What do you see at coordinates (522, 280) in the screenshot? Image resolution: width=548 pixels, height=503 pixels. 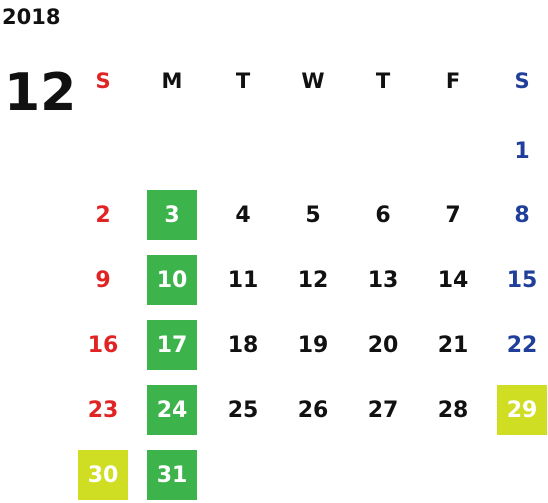 I see `day-cell-15: 15` at bounding box center [522, 280].